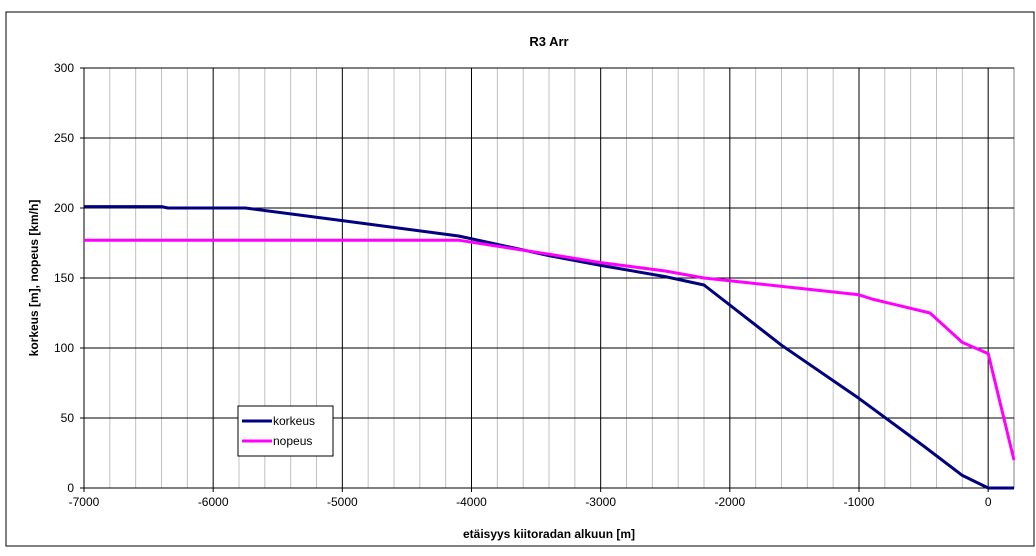  I want to click on legend-label-korkeus: korkeus, so click(294, 421).